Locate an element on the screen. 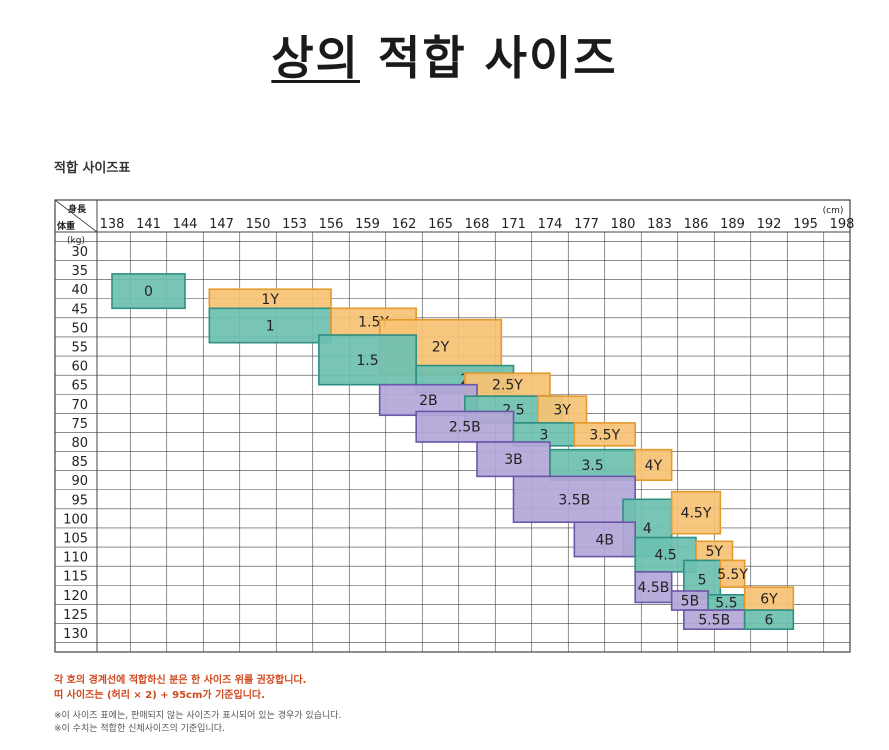 The height and width of the screenshot is (750, 889). size-box-label: 0 is located at coordinates (148, 292).